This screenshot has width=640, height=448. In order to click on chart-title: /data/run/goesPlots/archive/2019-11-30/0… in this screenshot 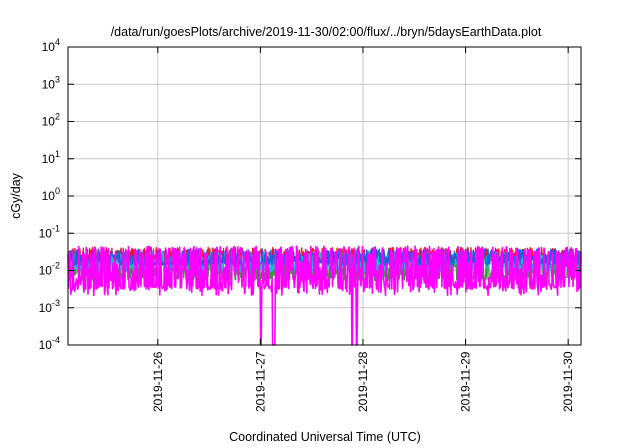, I will do `click(326, 32)`.